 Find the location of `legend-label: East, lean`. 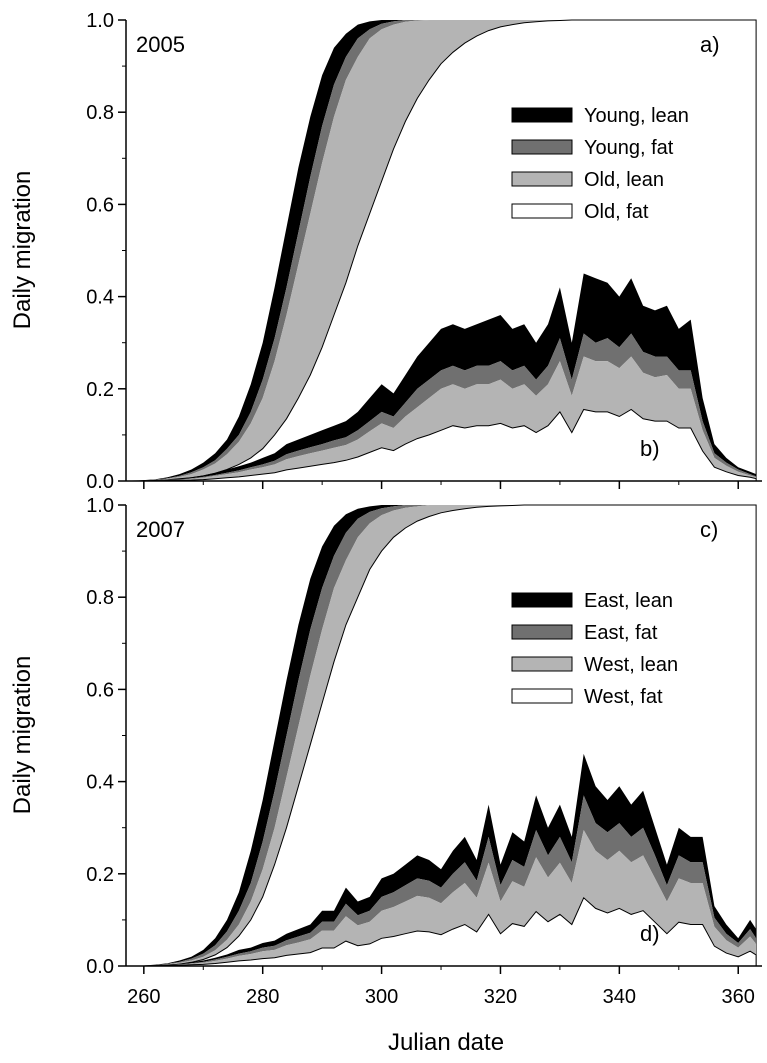

legend-label: East, lean is located at coordinates (628, 601).